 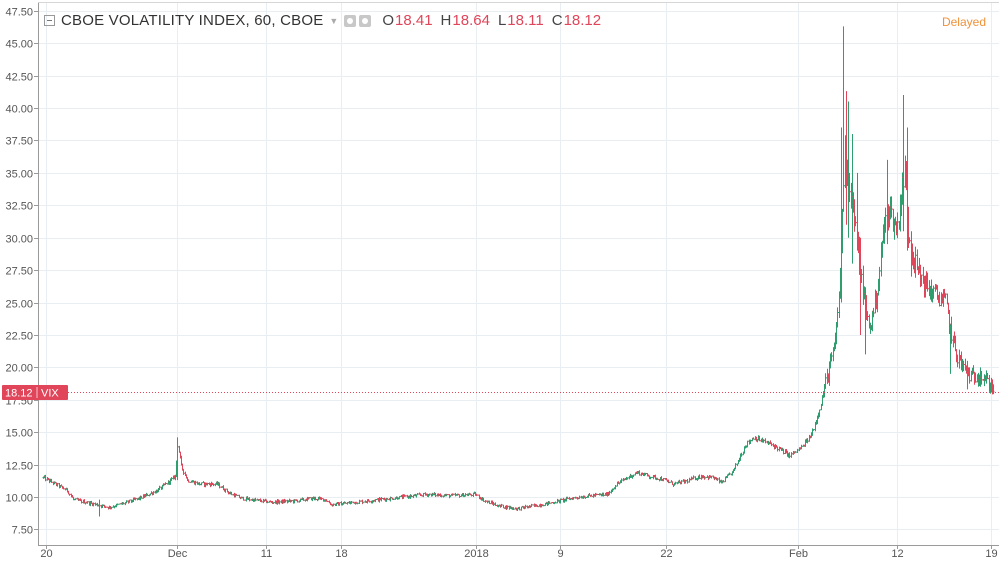 What do you see at coordinates (341, 554) in the screenshot?
I see `x-tick-label: 18` at bounding box center [341, 554].